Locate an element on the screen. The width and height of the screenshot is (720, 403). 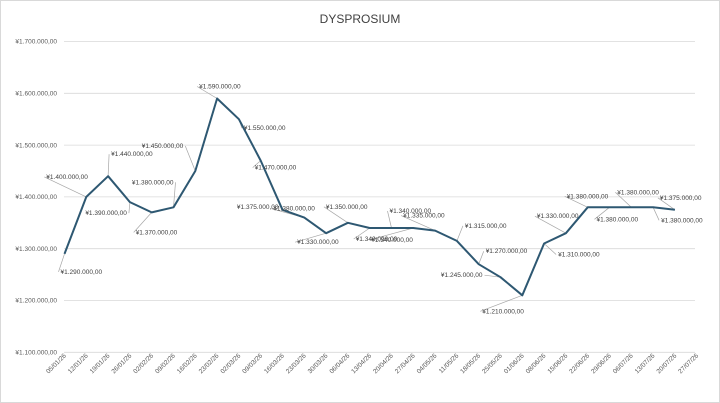
x-tick-label: 02/02/26 is located at coordinates (143, 363).